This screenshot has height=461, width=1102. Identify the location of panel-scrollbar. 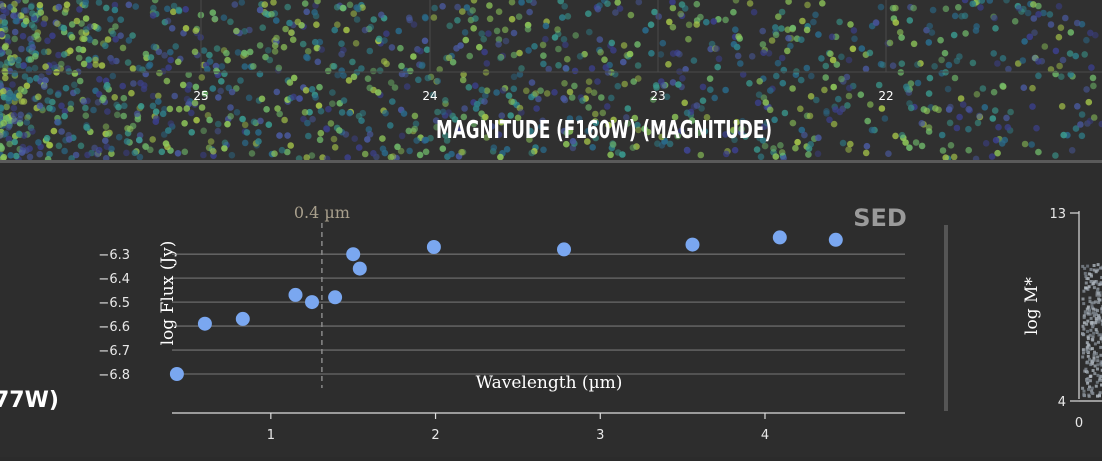
(946, 318).